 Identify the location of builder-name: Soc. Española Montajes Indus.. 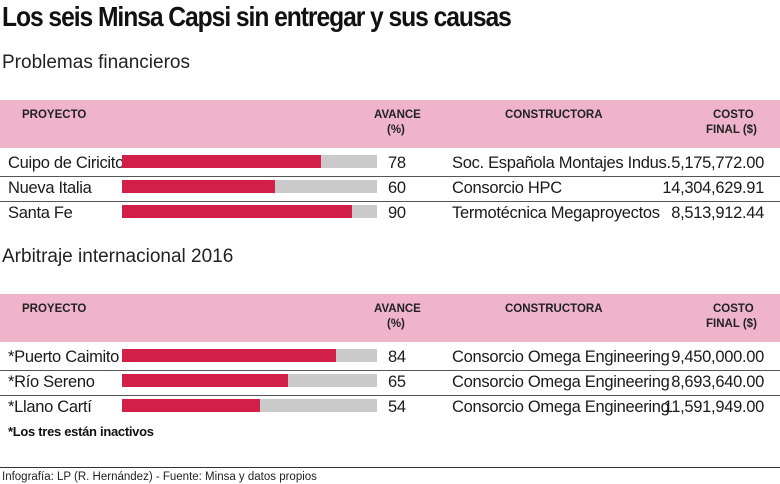
(561, 163).